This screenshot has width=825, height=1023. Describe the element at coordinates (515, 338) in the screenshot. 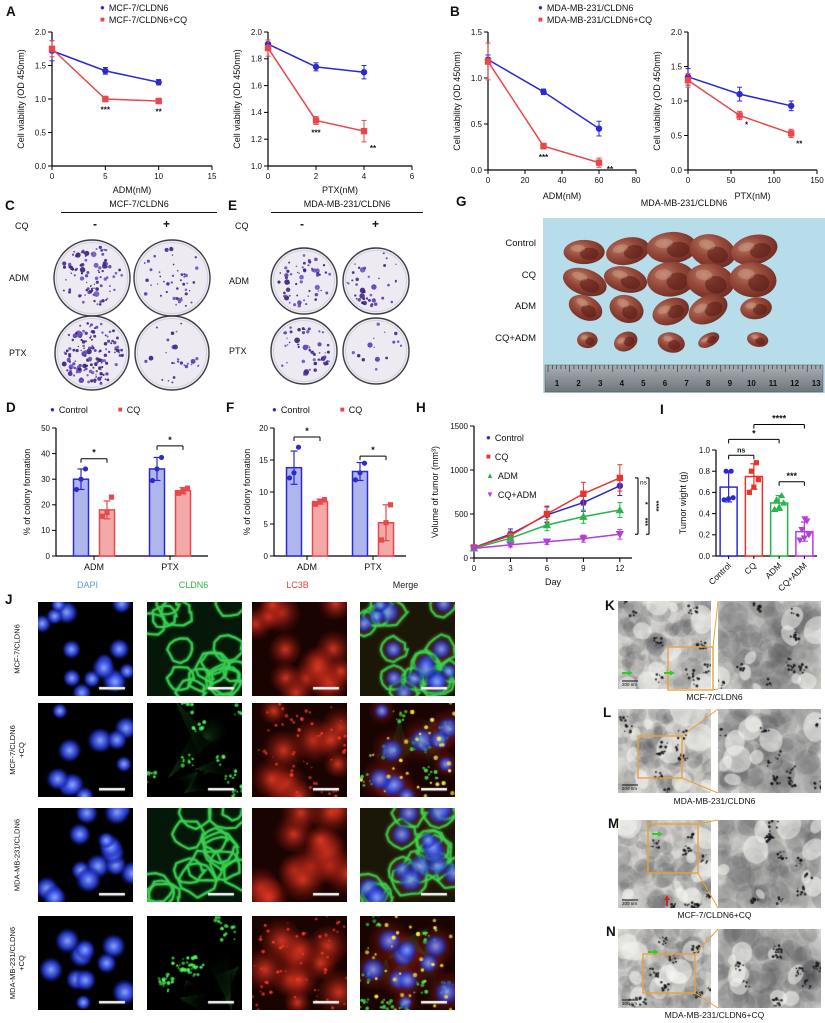

I see `tumor-row-label-cq-adm: CQ+ADM` at that location.